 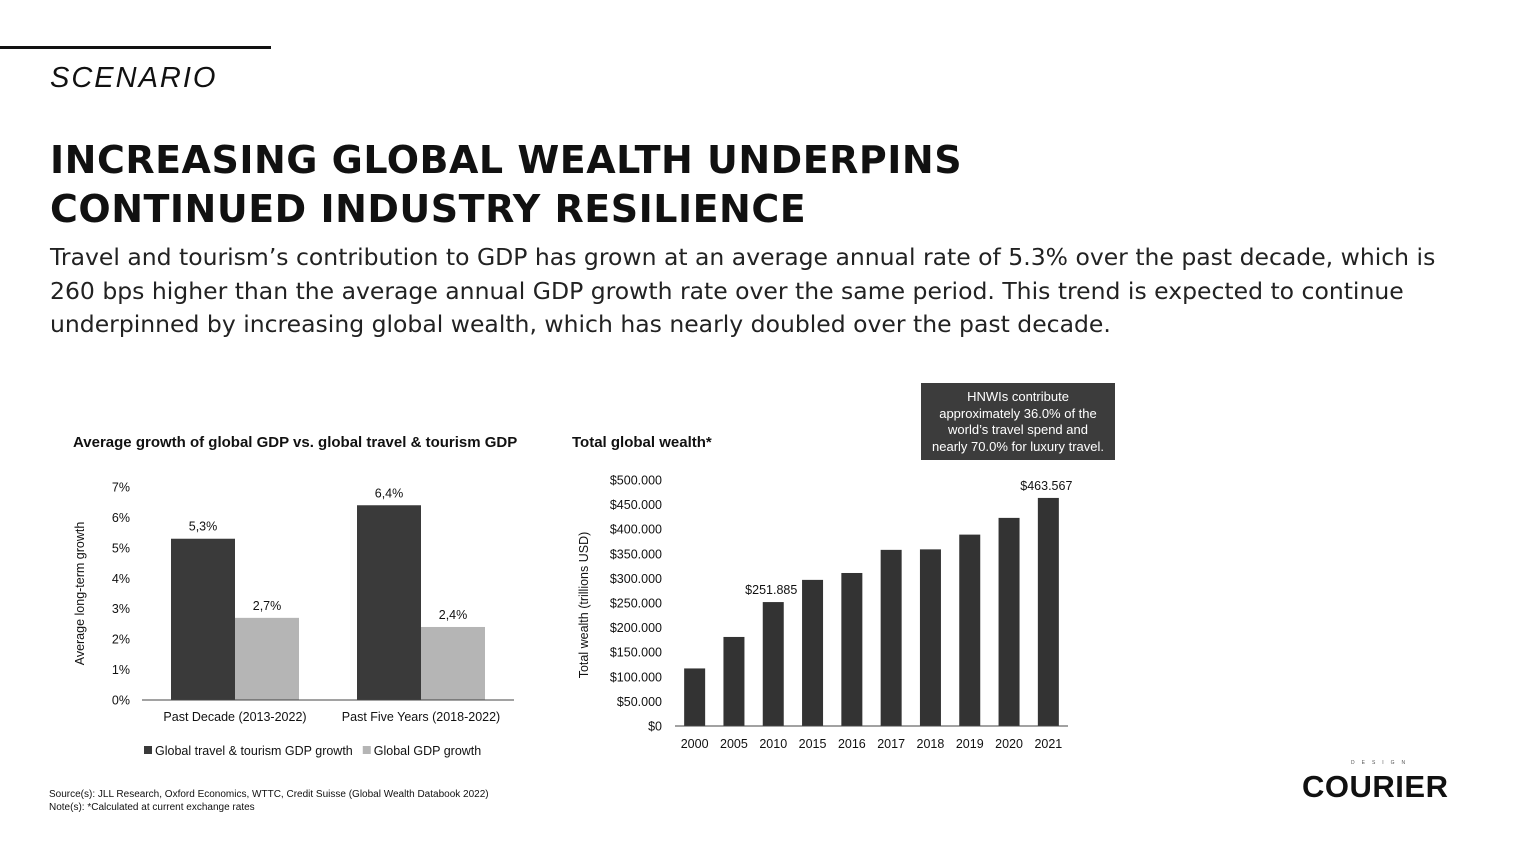 I want to click on callout-line: HNWIs contribute, so click(x=1018, y=396).